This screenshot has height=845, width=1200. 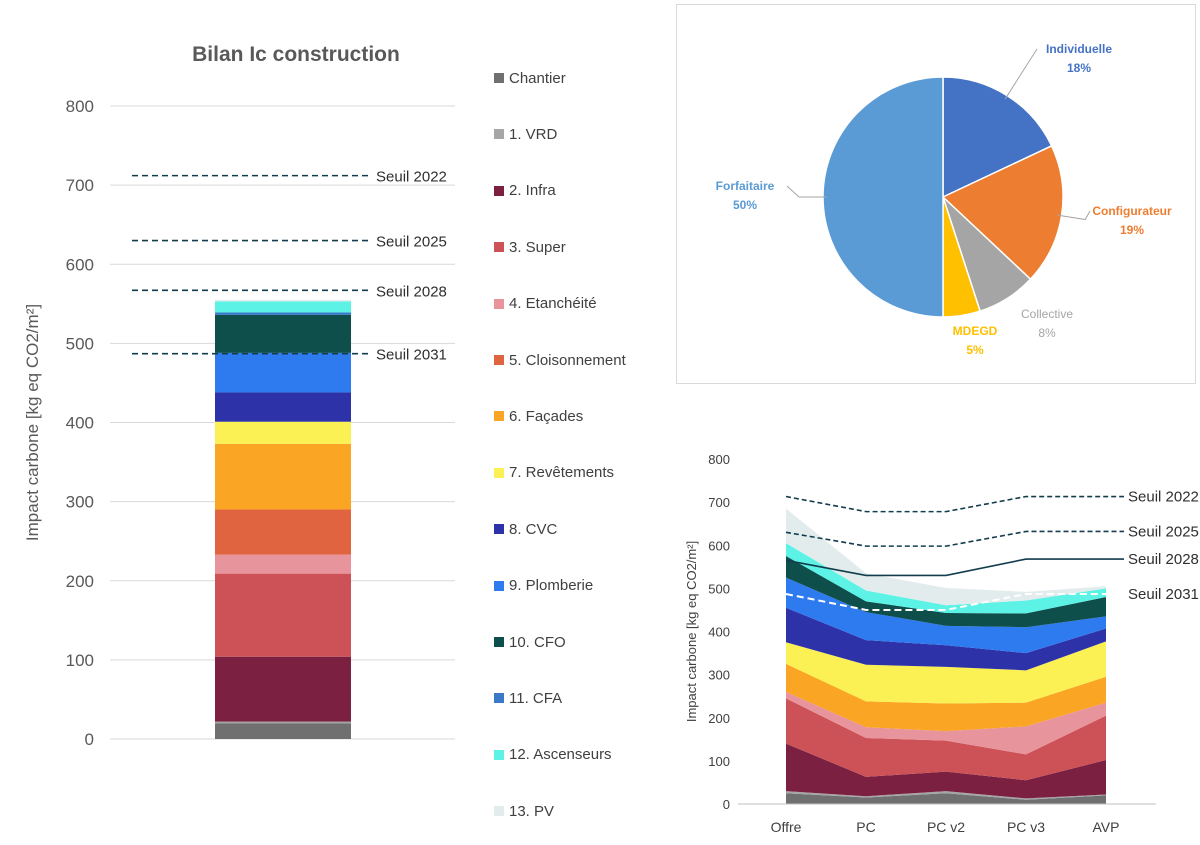 I want to click on legend-item-6-facades: 6. Façades, so click(x=538, y=416).